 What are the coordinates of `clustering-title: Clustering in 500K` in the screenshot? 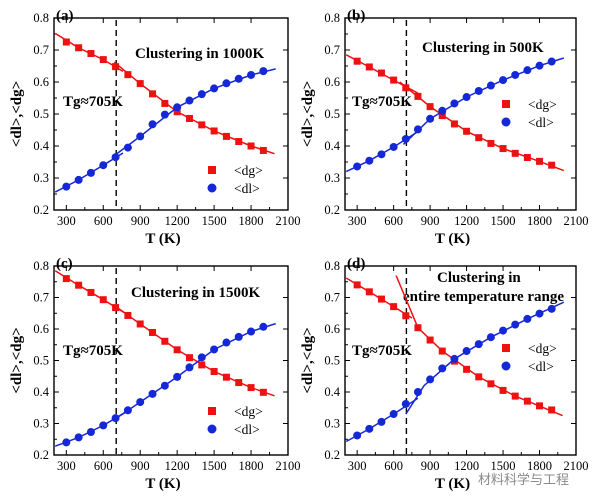 It's located at (483, 48).